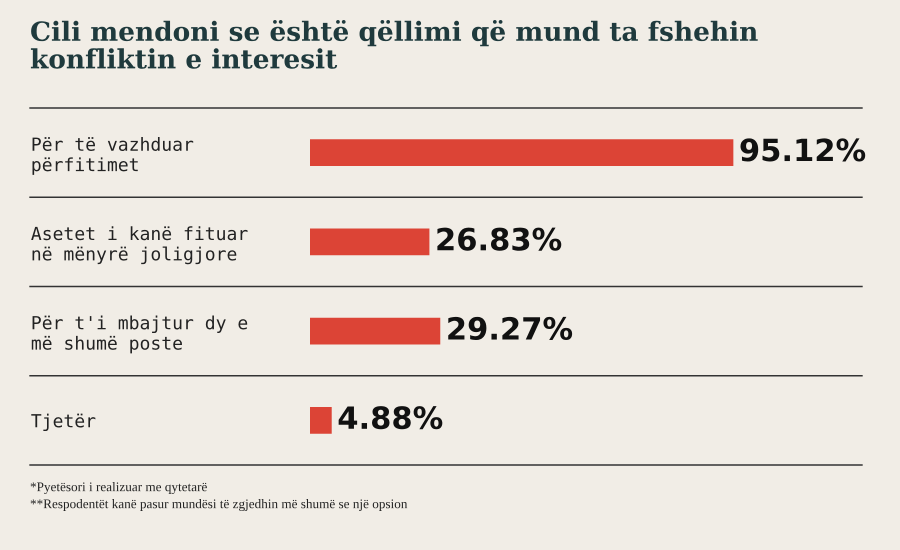 The width and height of the screenshot is (900, 550). I want to click on text: **Respodentët kanë pasur mundësi të zgjedhin më shumë se një opsion, so click(219, 505).